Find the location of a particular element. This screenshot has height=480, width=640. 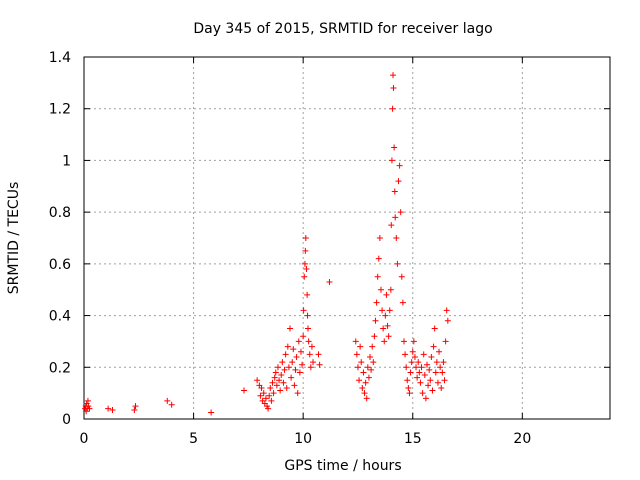

y-tick-label: 0.6 is located at coordinates (60, 265).